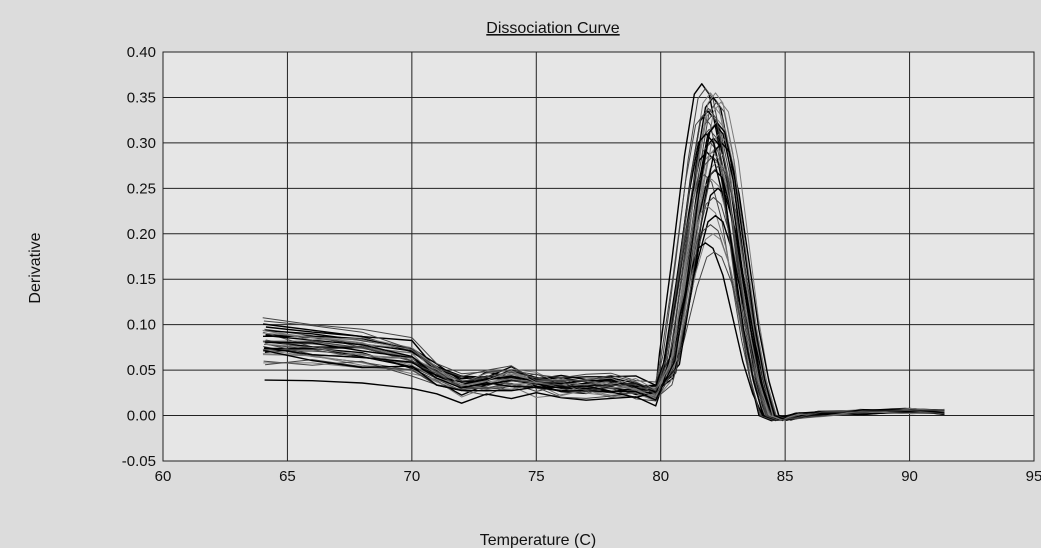  What do you see at coordinates (163, 476) in the screenshot?
I see `x-tick-label: 60` at bounding box center [163, 476].